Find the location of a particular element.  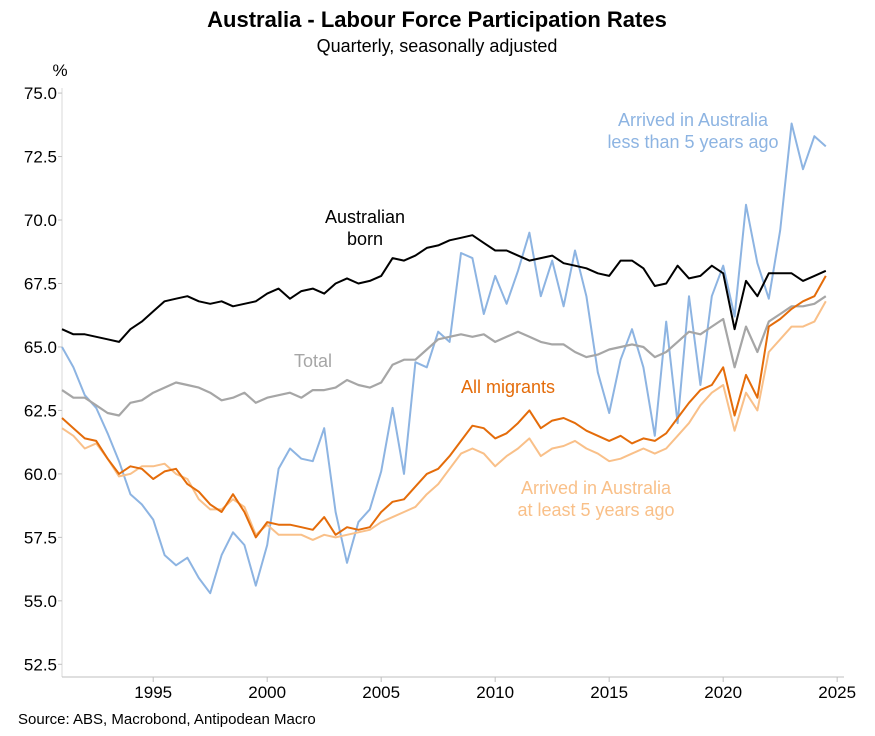

y-tick-label: 70.0 is located at coordinates (40, 220).